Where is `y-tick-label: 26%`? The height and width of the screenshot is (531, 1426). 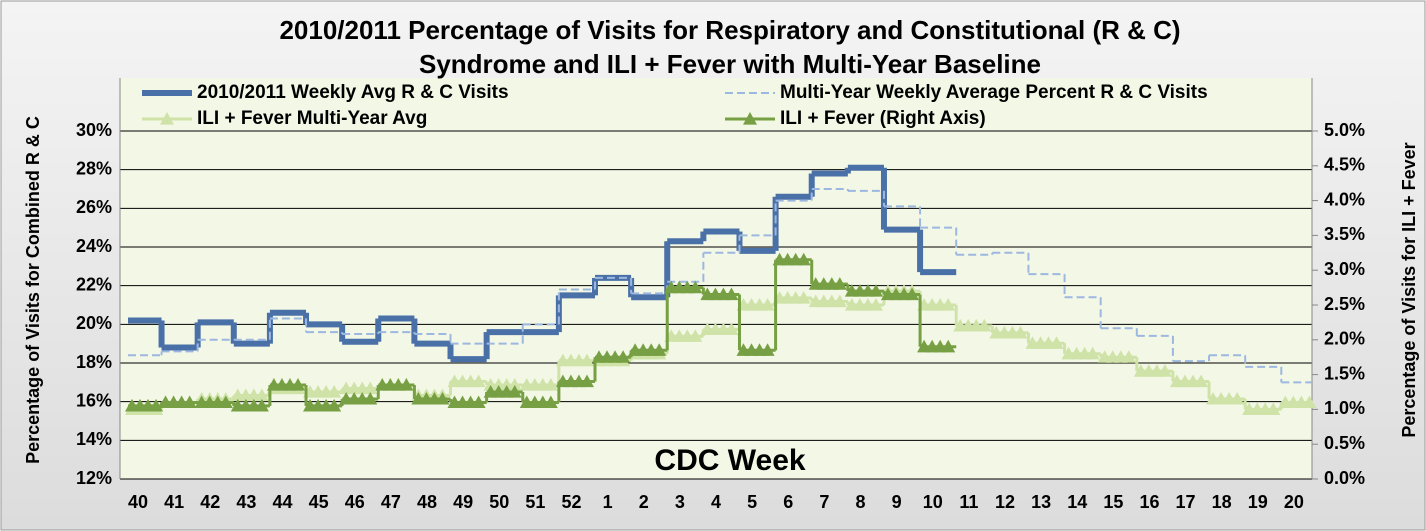 y-tick-label: 26% is located at coordinates (94, 207).